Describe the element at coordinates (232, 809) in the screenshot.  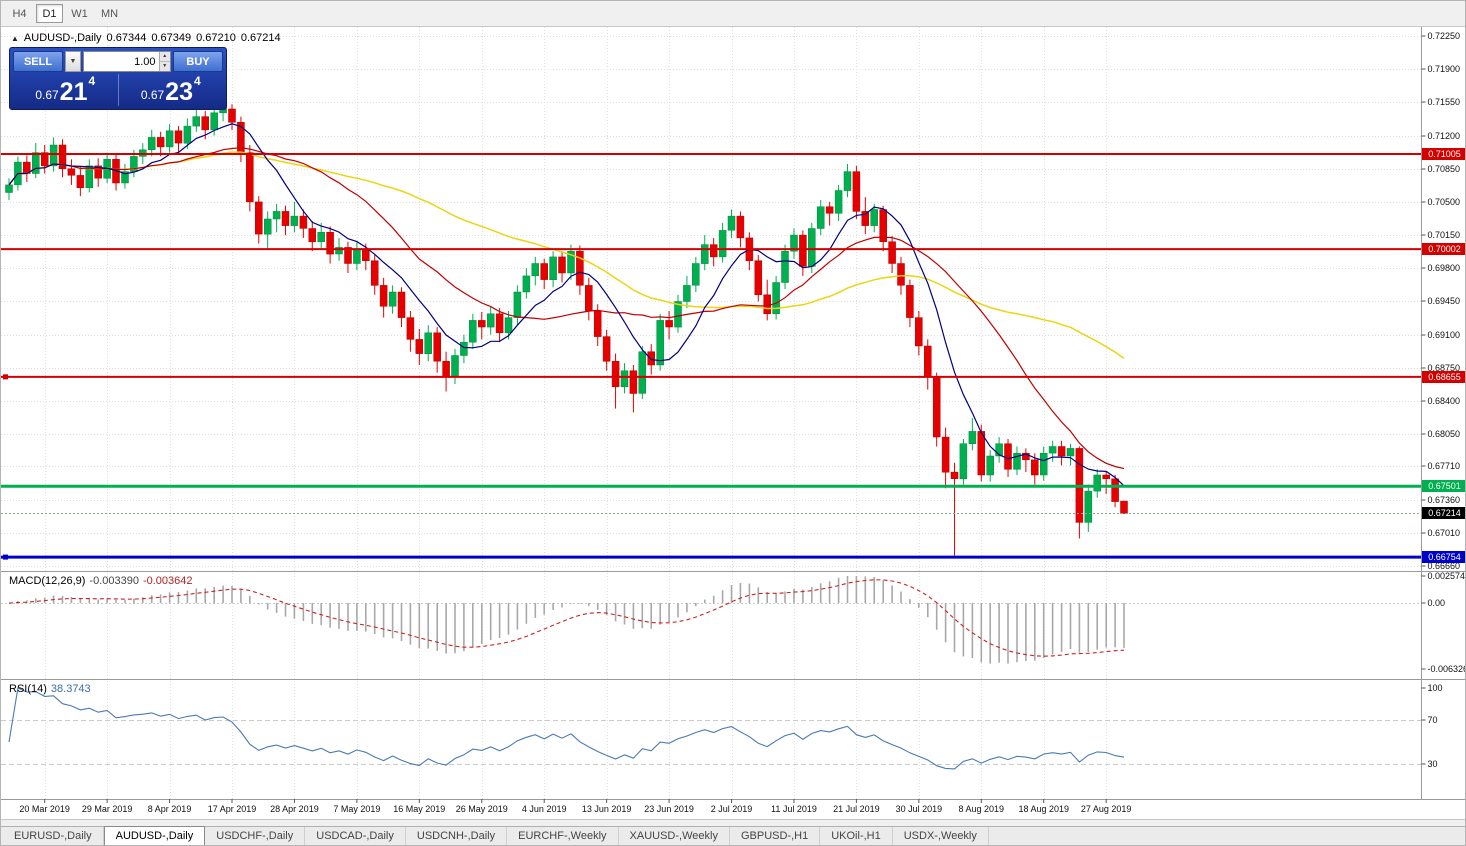
I see `svg-text: 17 Apr 2019` at that location.